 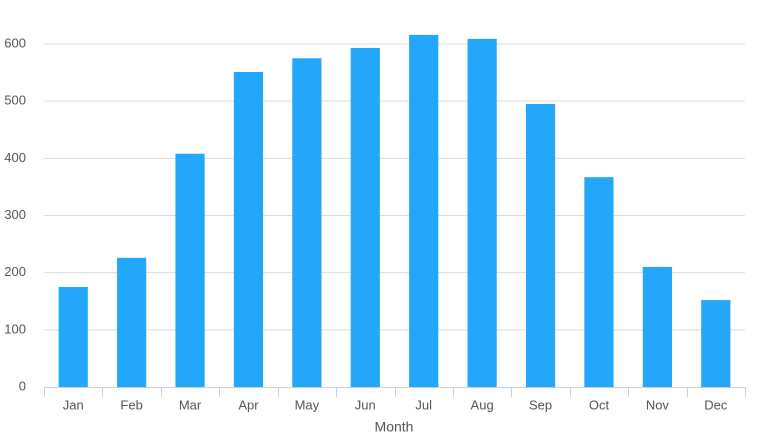 What do you see at coordinates (15, 271) in the screenshot?
I see `y-tick-label: 200` at bounding box center [15, 271].